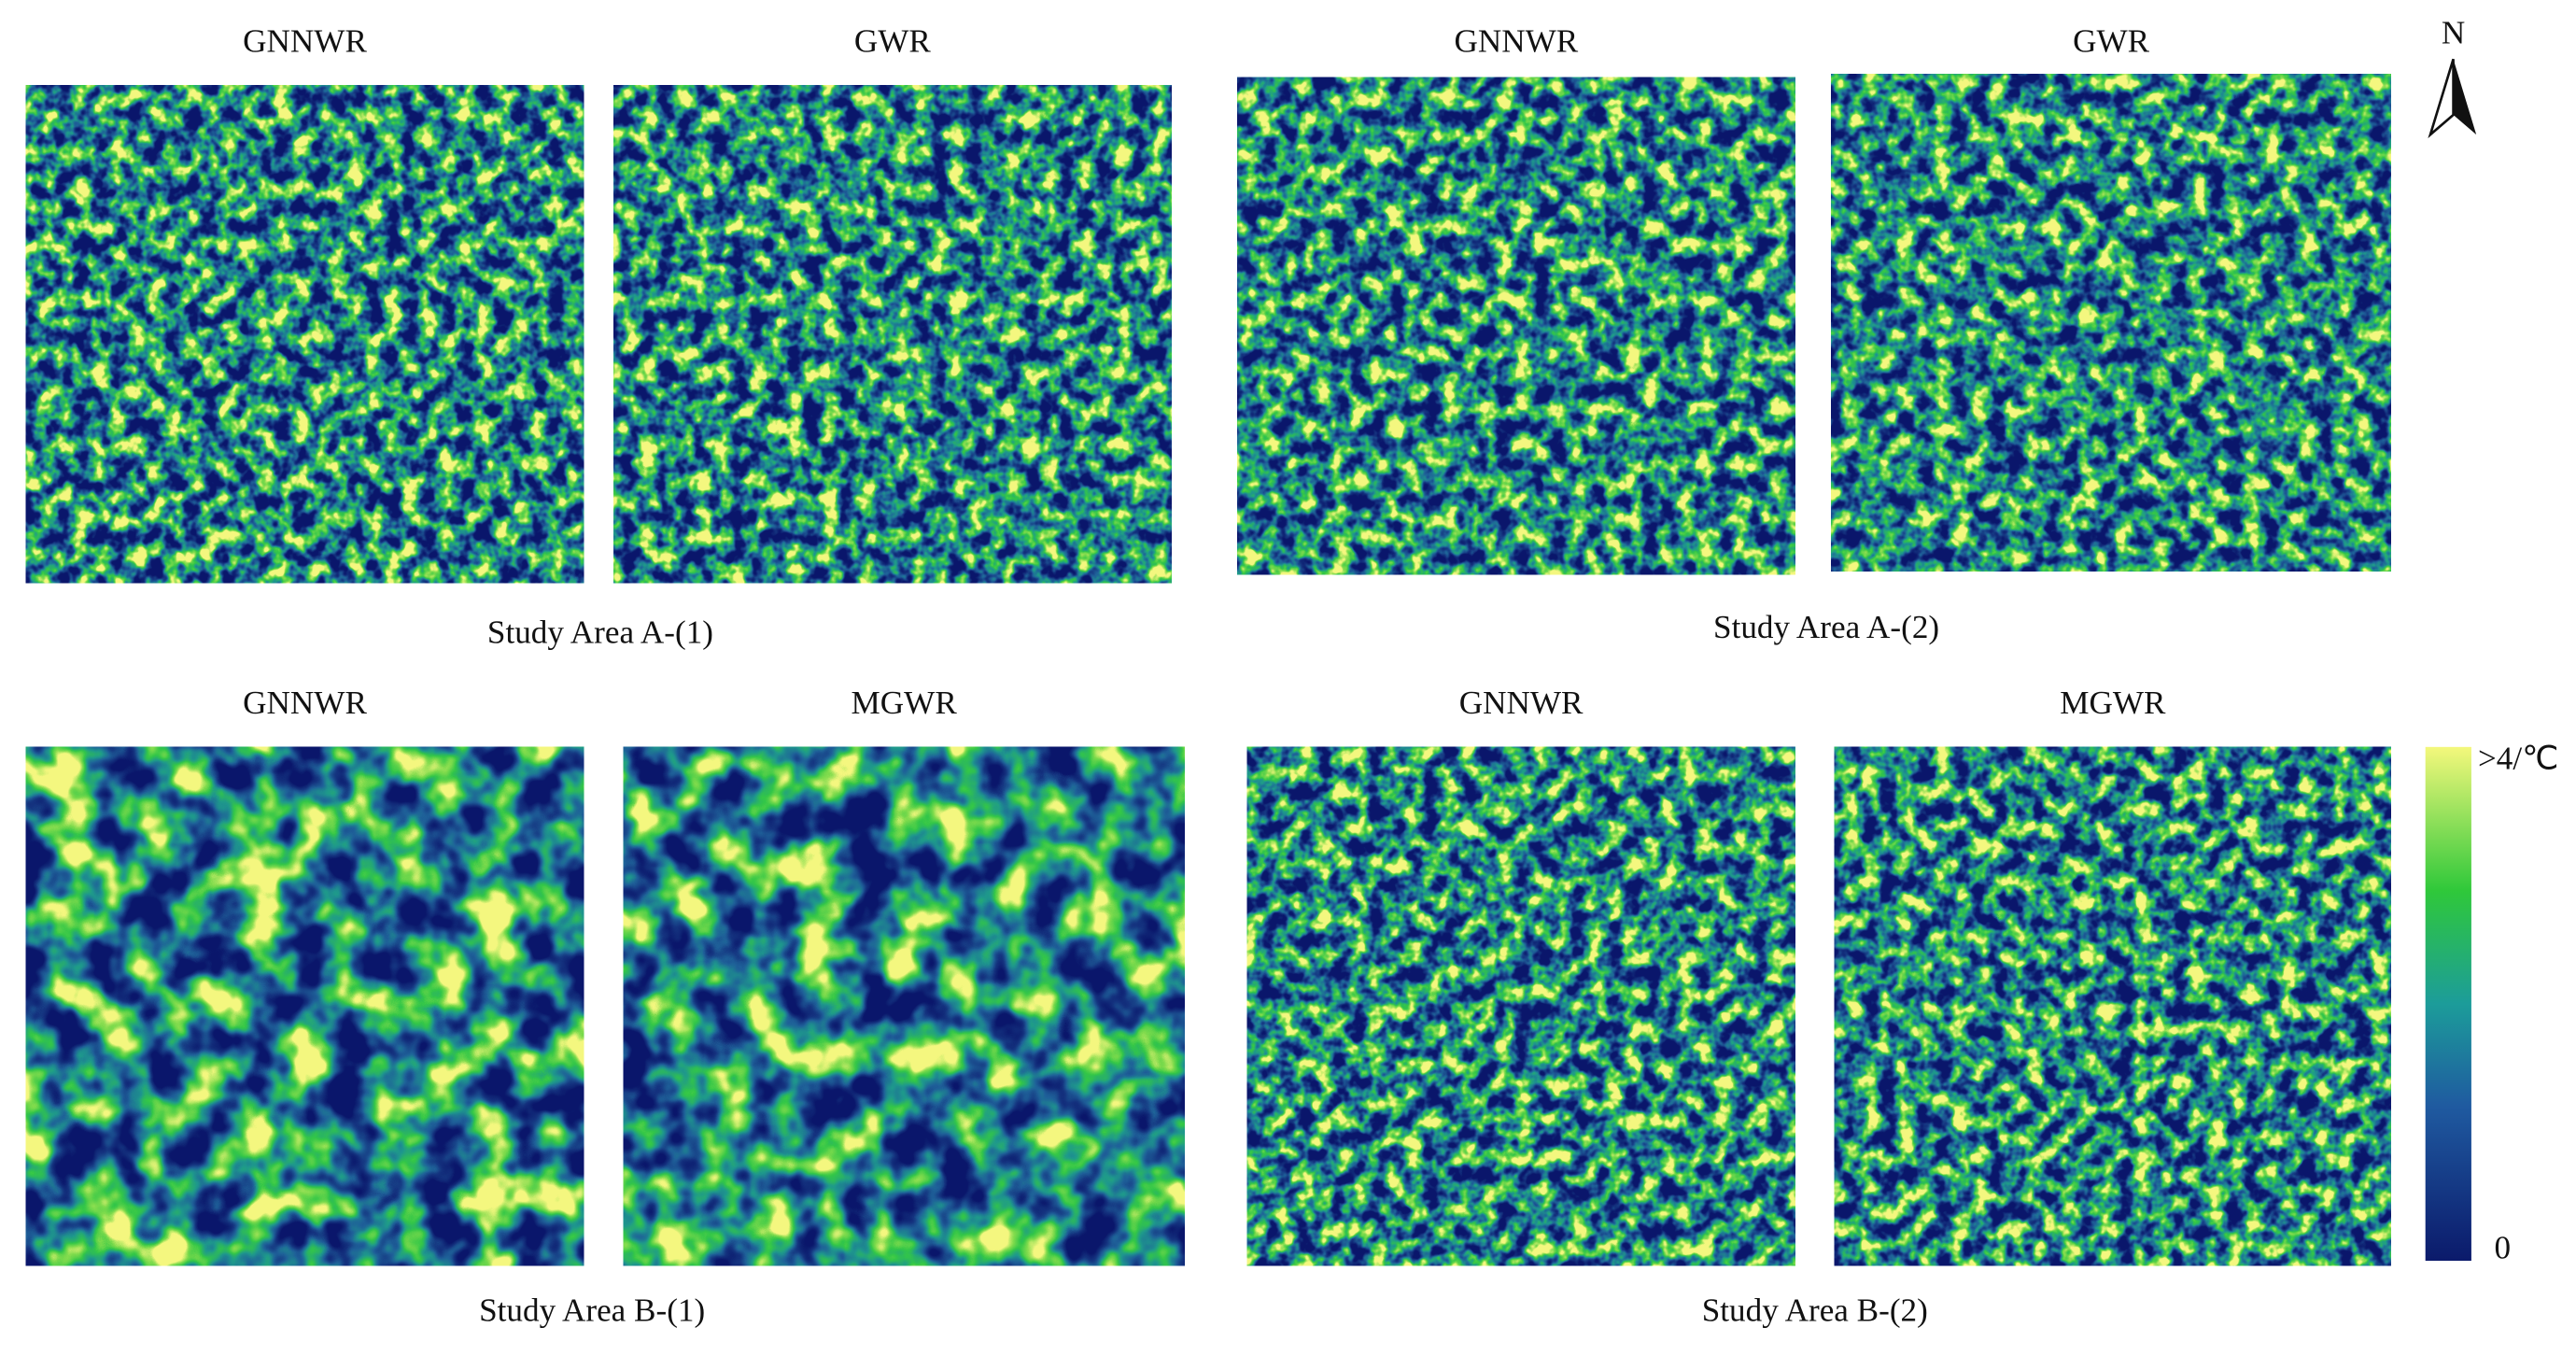  What do you see at coordinates (600, 632) in the screenshot?
I see `area-caption: Study Area A-(1)` at bounding box center [600, 632].